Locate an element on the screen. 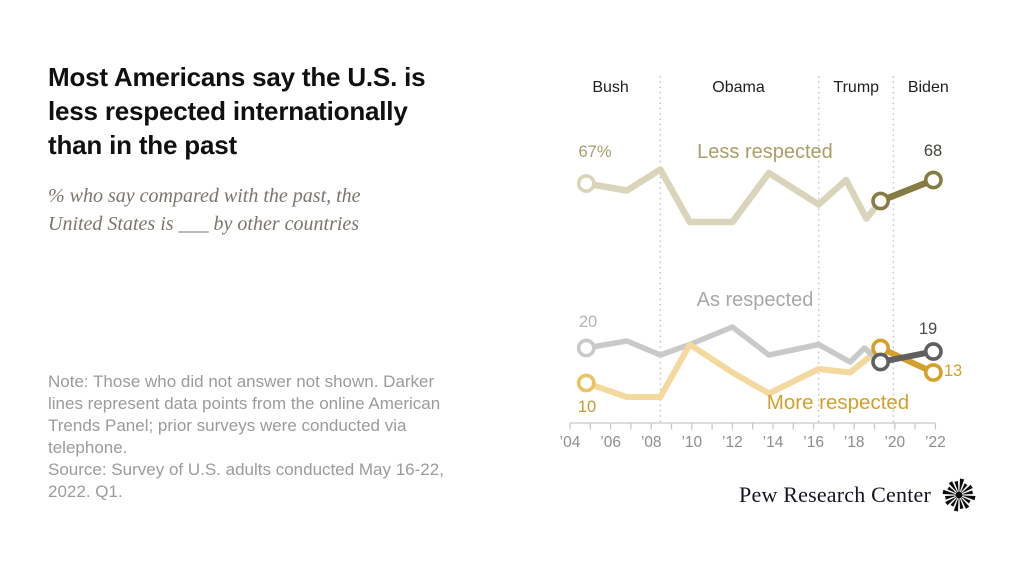 The height and width of the screenshot is (576, 1024). source-line: 2022. Q1. is located at coordinates (85, 491).